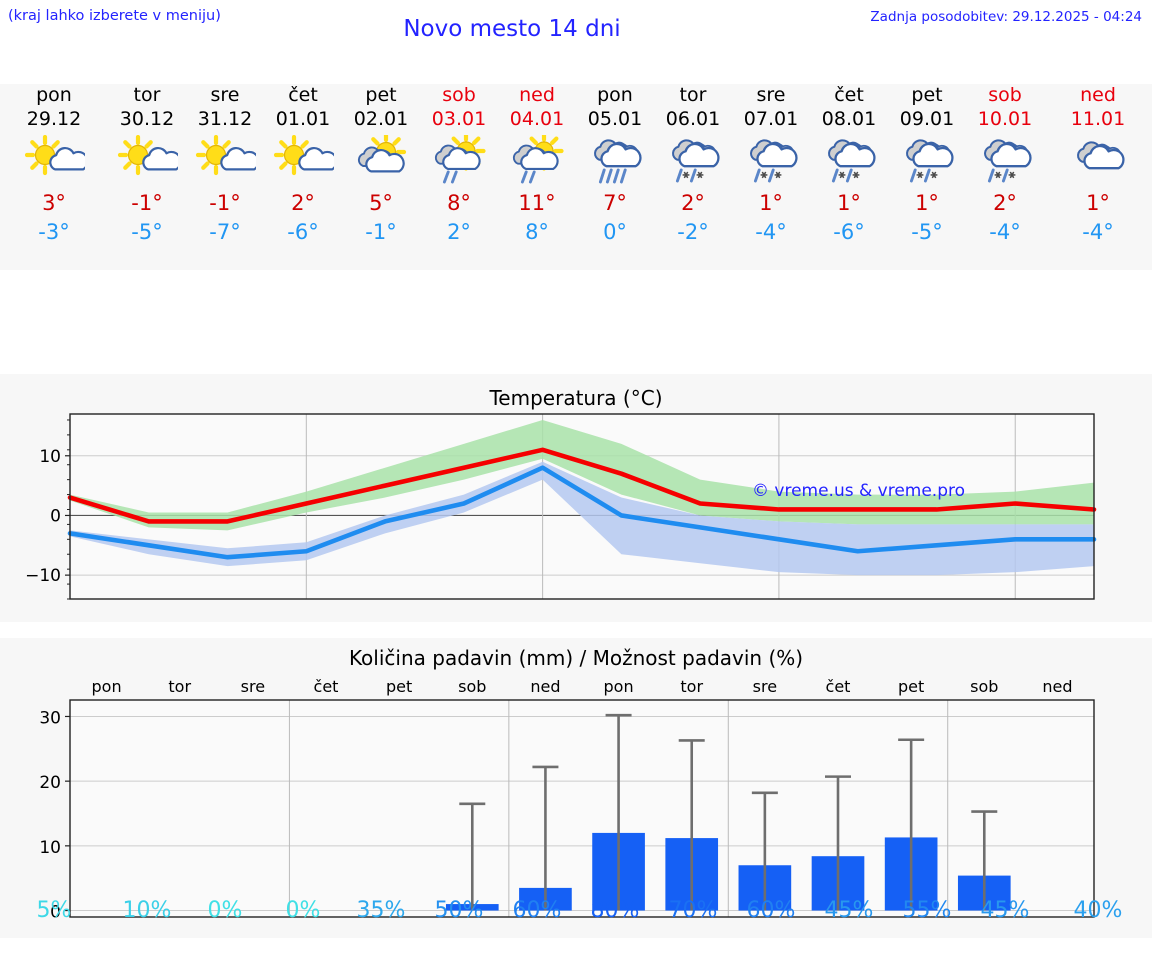  I want to click on day-date: 29.12, so click(54, 119).